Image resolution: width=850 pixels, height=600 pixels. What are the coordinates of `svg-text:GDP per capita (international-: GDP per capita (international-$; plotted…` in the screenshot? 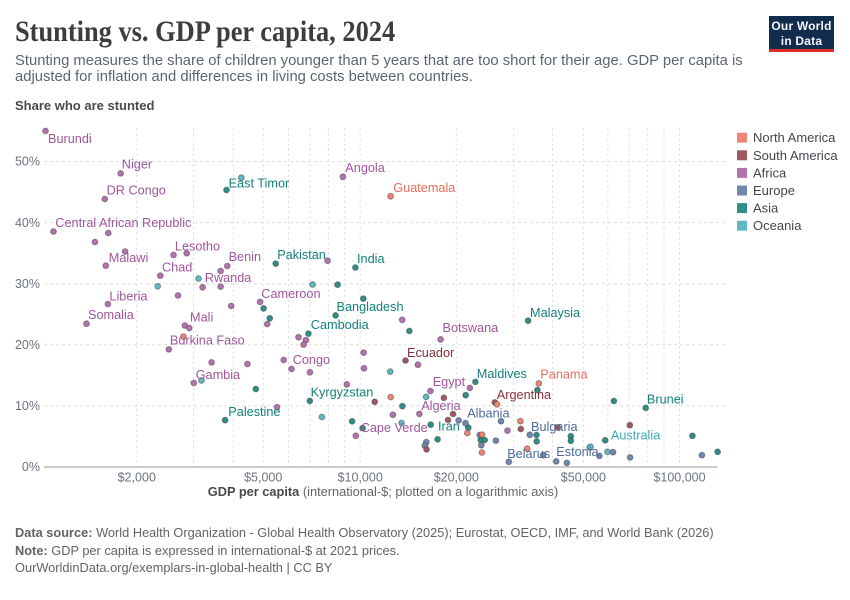 It's located at (383, 491).